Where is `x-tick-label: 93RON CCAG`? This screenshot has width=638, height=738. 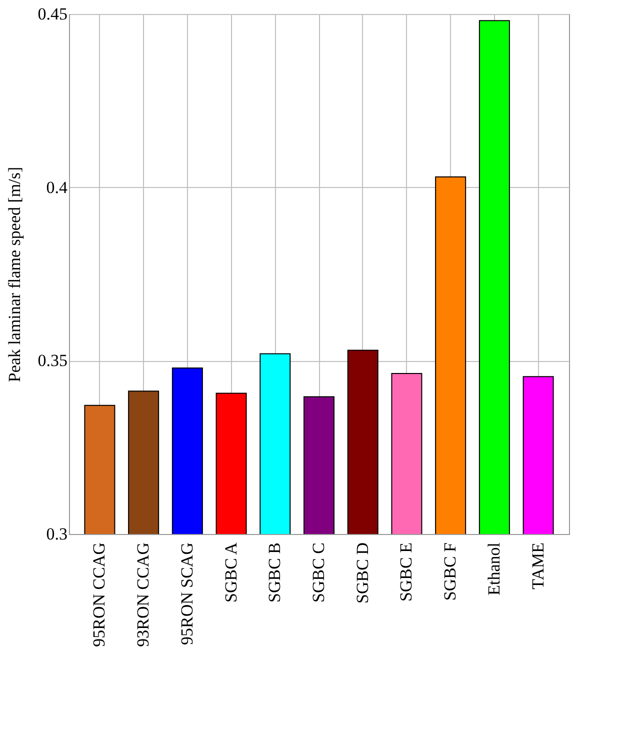 x-tick-label: 93RON CCAG is located at coordinates (143, 594).